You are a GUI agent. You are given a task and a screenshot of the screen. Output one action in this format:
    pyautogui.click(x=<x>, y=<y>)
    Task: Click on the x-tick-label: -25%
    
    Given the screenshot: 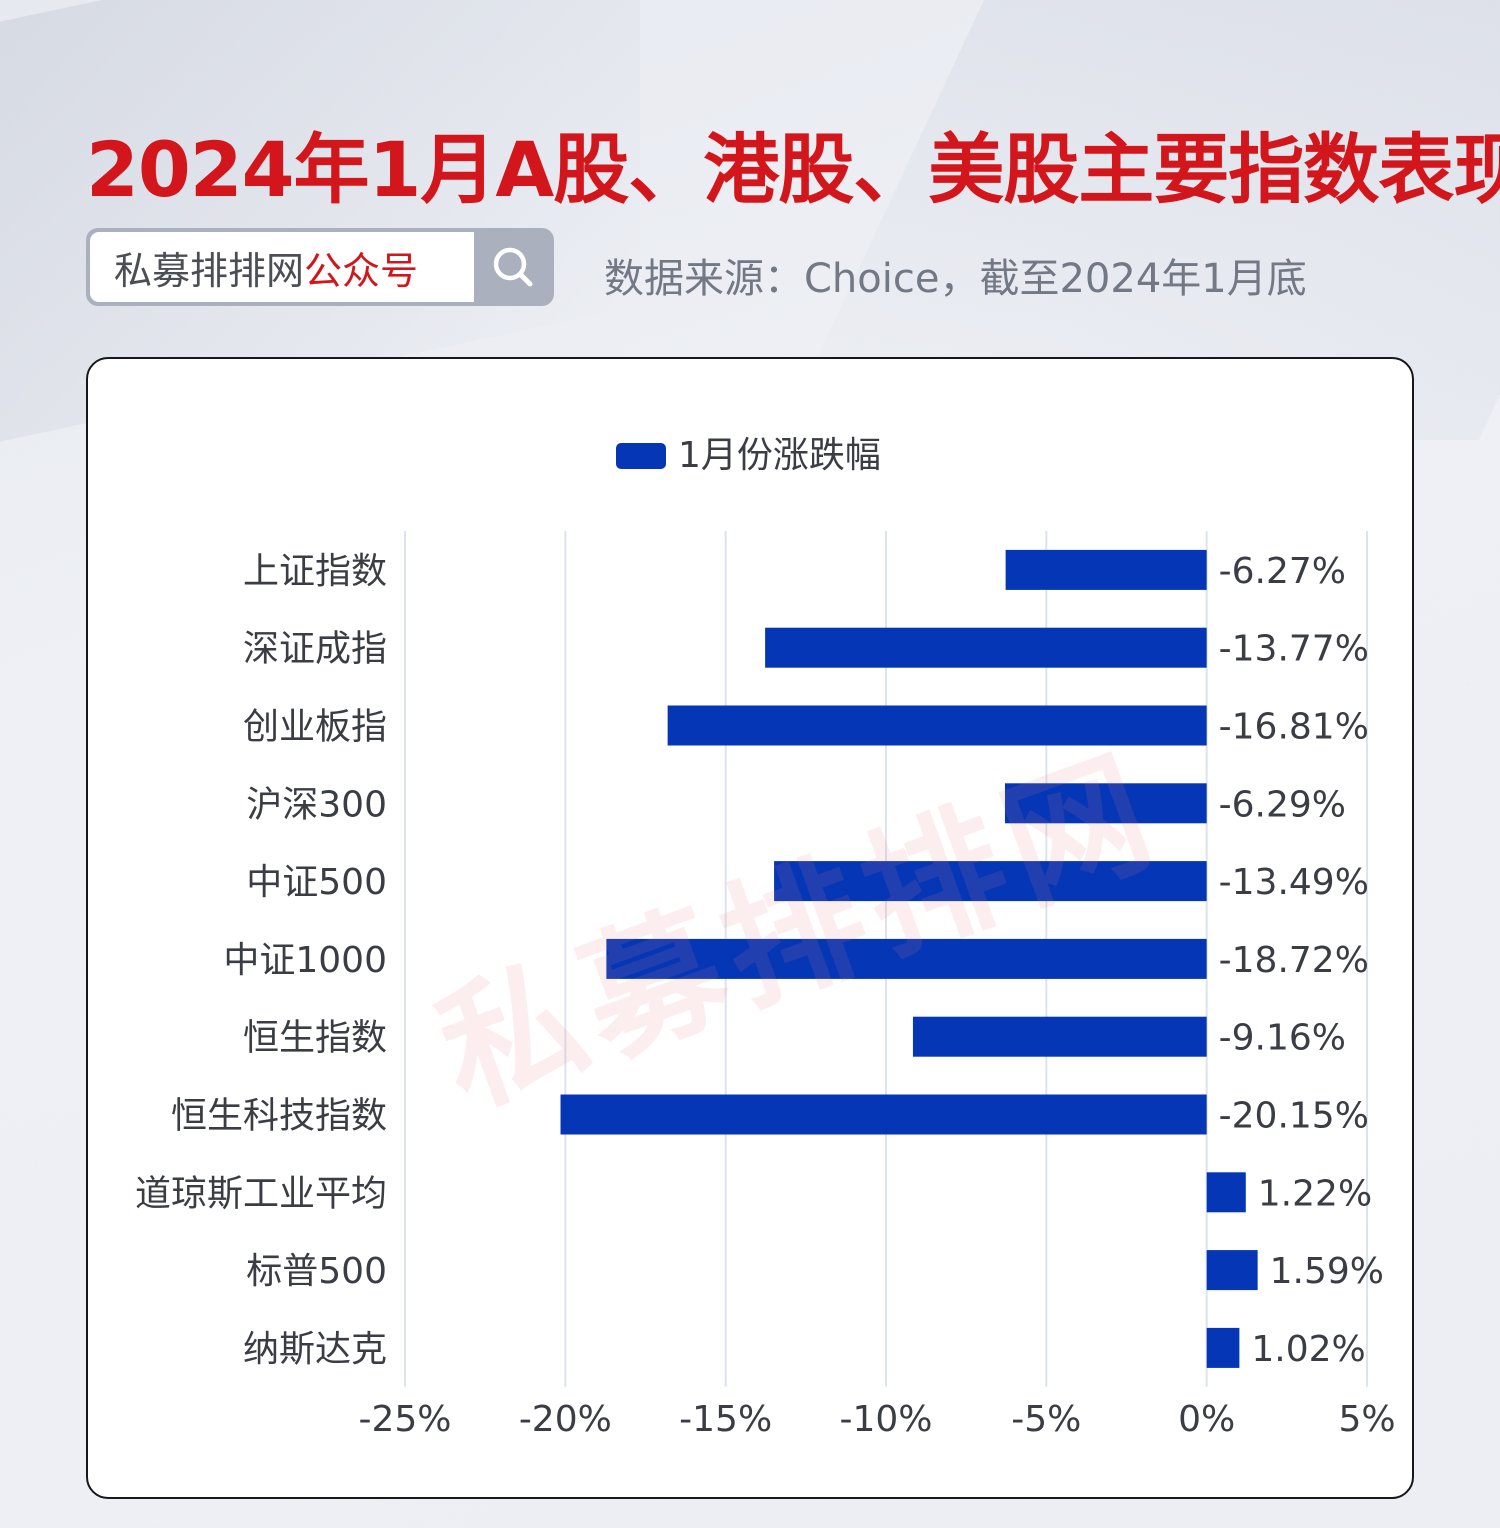 What is the action you would take?
    pyautogui.click(x=404, y=1419)
    